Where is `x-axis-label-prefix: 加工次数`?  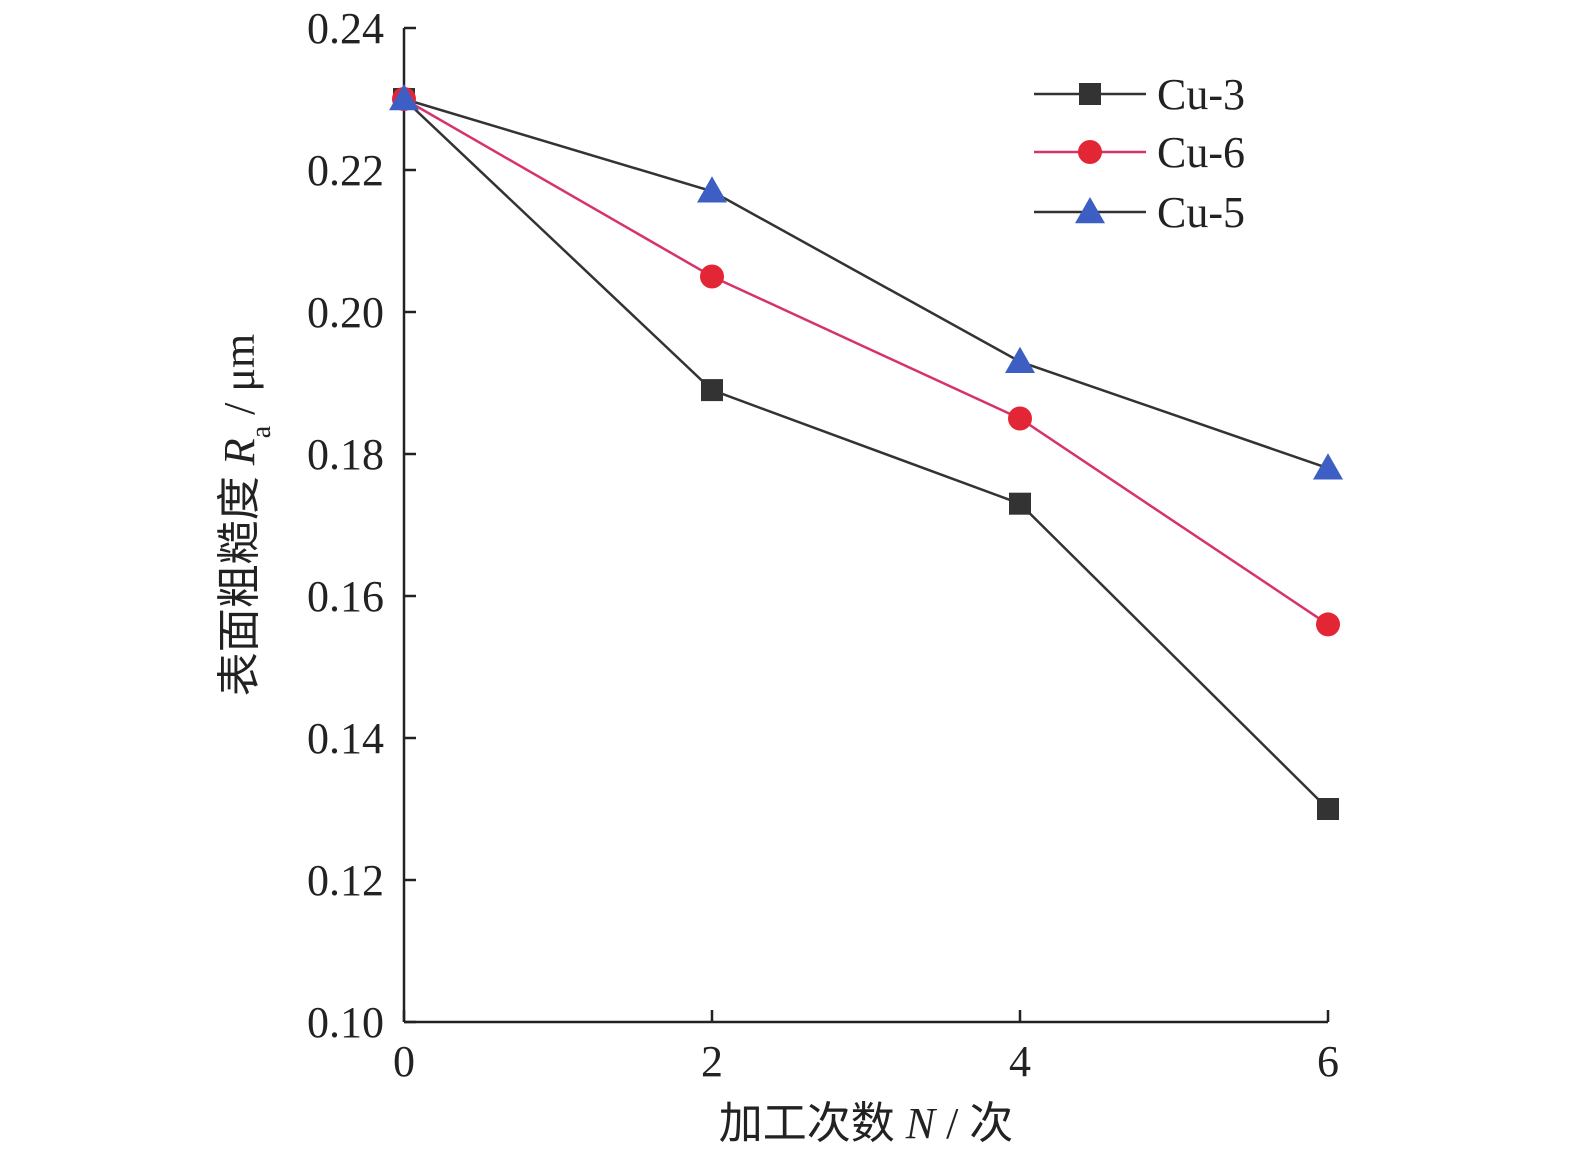
x-axis-label-prefix: 加工次数 is located at coordinates (812, 1123).